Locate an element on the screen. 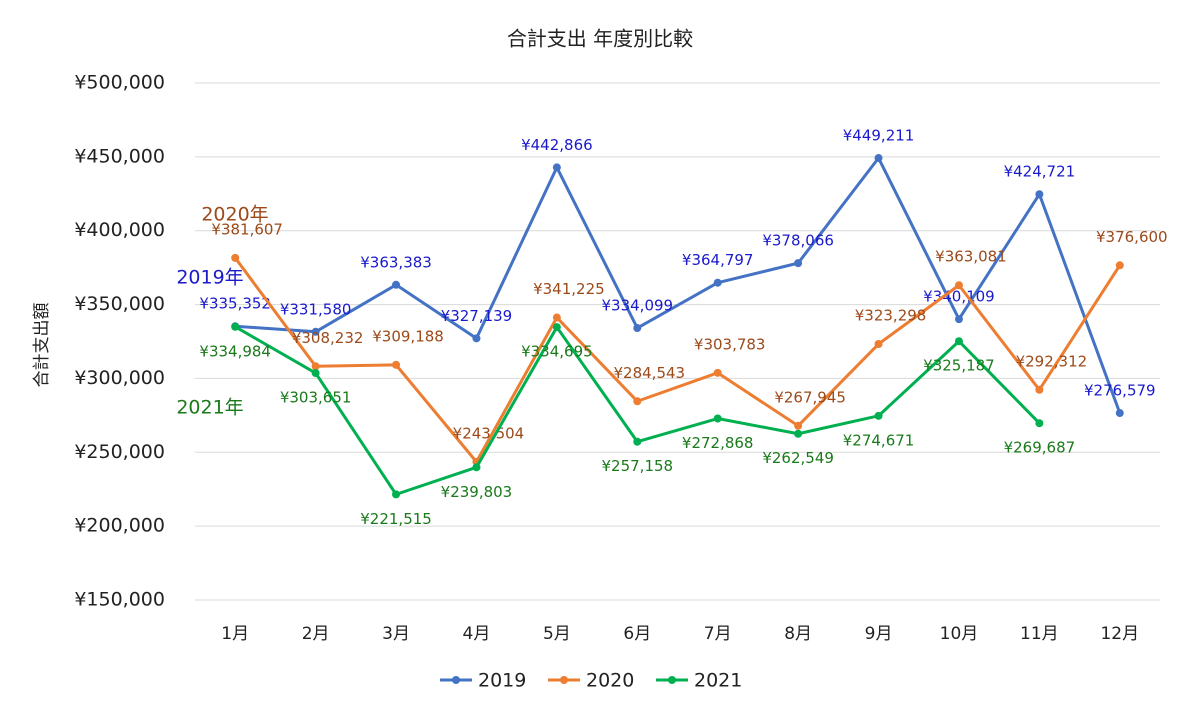 The width and height of the screenshot is (1200, 711). data-label: ¥334,984 is located at coordinates (235, 351).